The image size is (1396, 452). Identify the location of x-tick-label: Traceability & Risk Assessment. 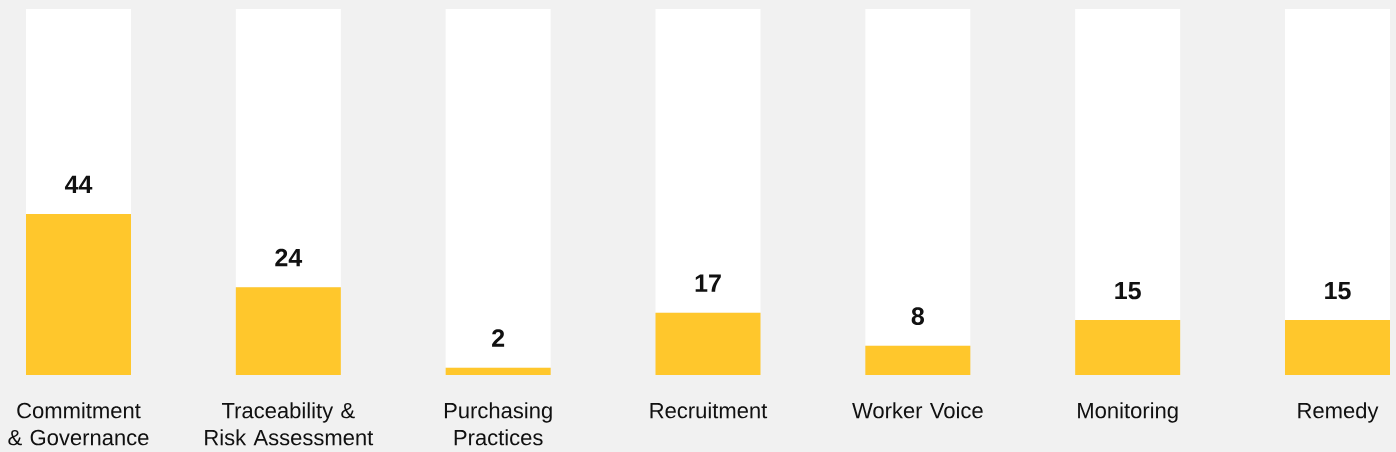
(289, 424).